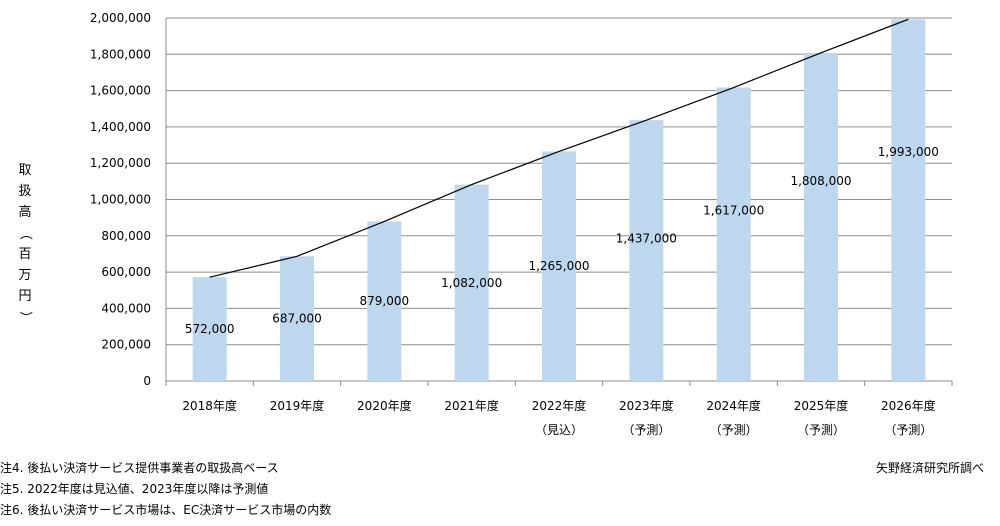 This screenshot has height=526, width=1000. Describe the element at coordinates (25, 191) in the screenshot. I see `y-axis-label-char: 扱` at that location.